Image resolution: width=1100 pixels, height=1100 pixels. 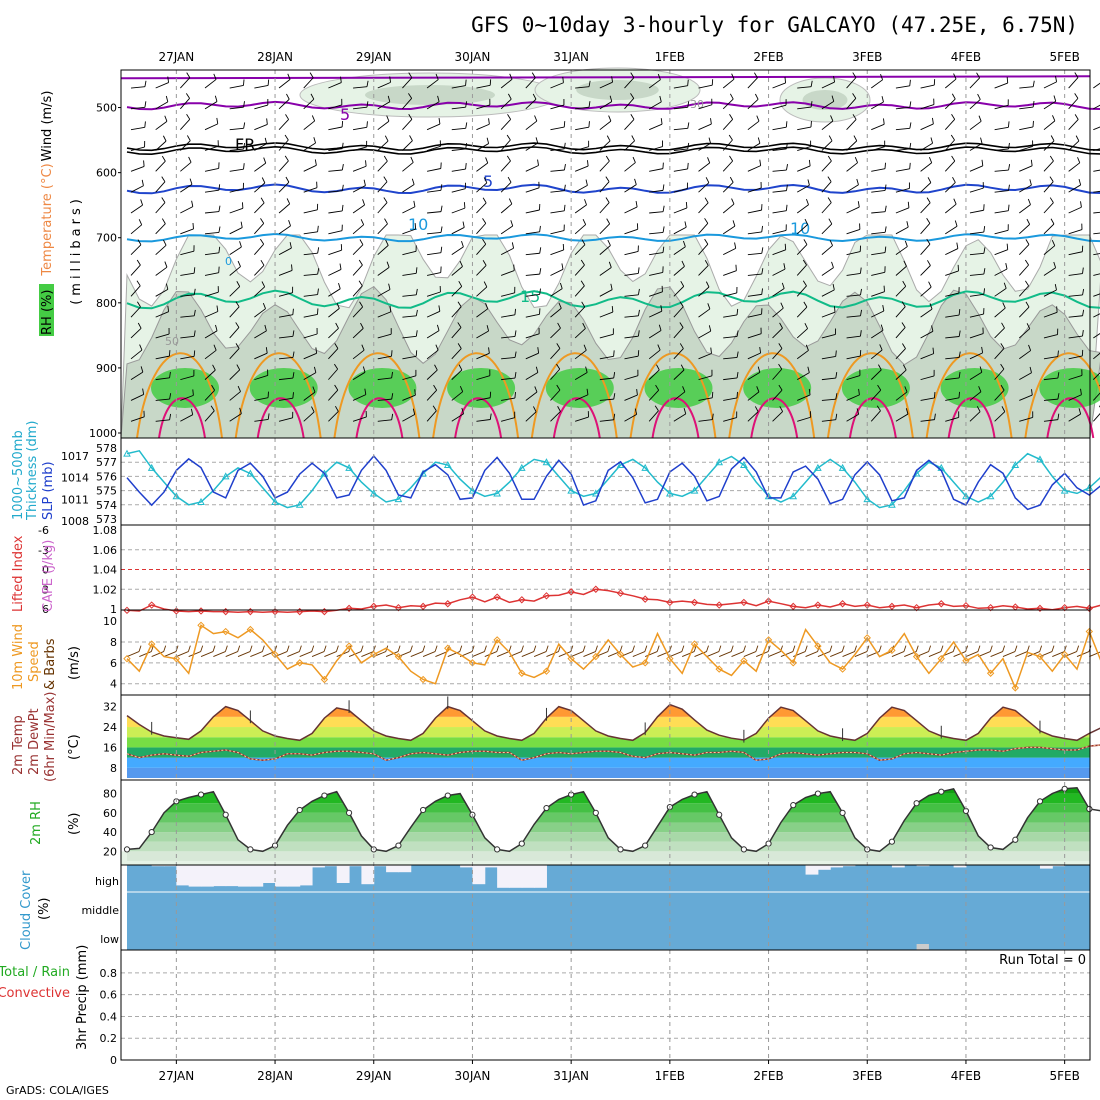 I want to click on rh-legend-swatch, so click(x=46, y=310).